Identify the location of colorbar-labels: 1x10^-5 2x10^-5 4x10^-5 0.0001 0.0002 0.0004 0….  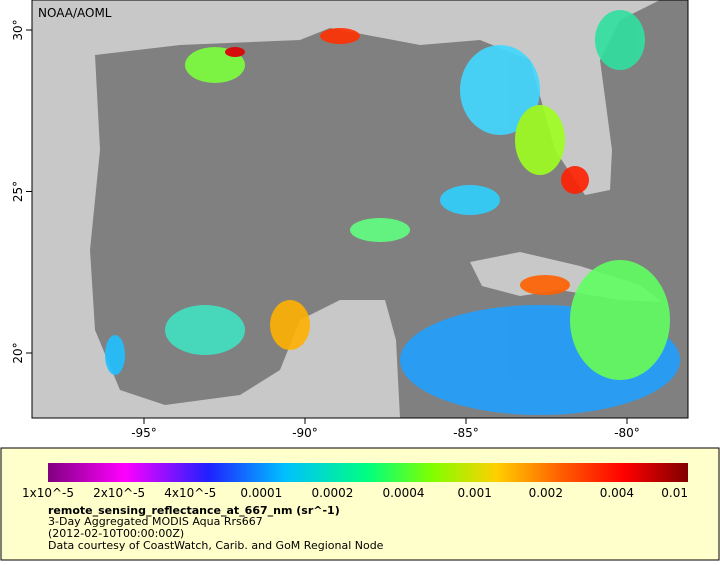
(355, 493).